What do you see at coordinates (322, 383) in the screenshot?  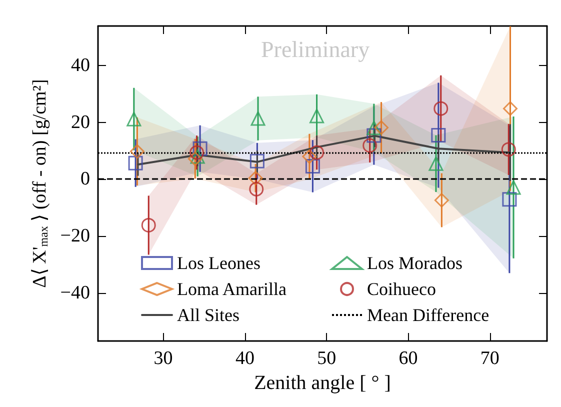 I see `x-axis-title: Zenith angle [ ° ]` at bounding box center [322, 383].